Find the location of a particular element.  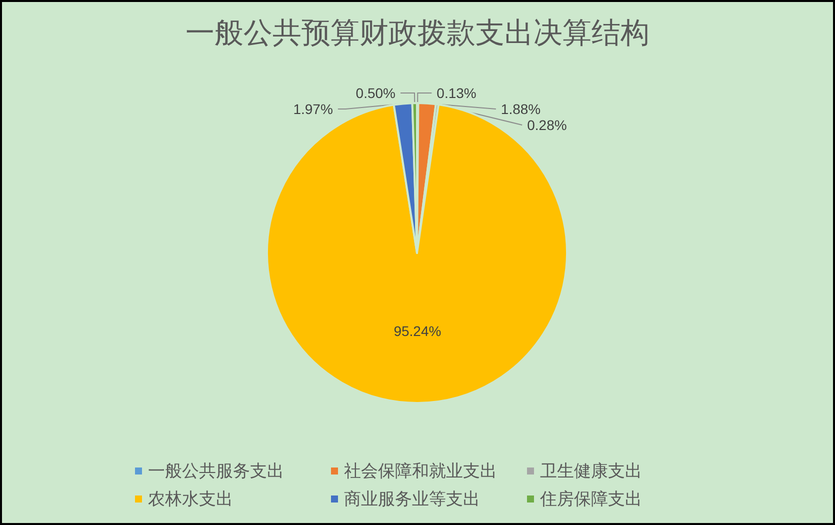

legend-label: 一般公共服务支出 is located at coordinates (216, 471).